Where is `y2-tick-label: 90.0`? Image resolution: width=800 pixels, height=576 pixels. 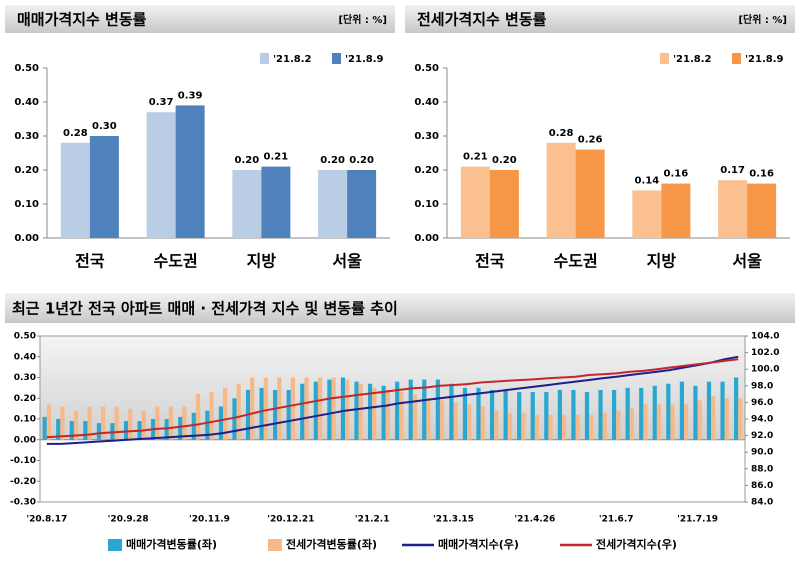
y2-tick-label: 90.0 is located at coordinates (762, 453).